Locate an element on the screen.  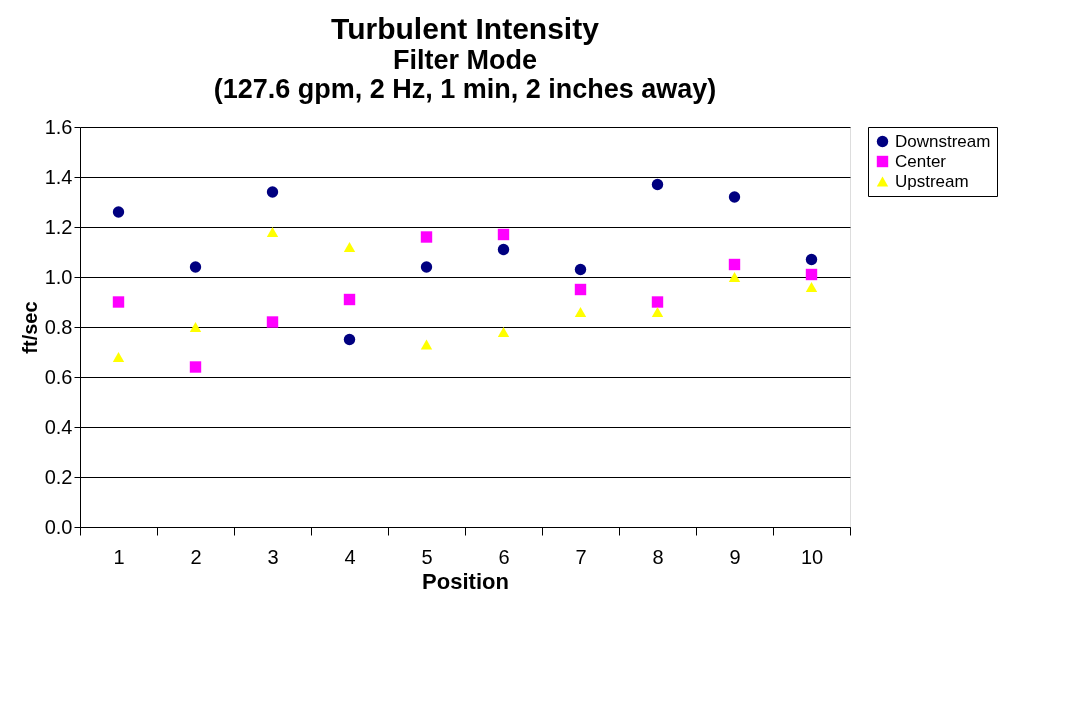
y-axis-title: ft/sec is located at coordinates (29, 327).